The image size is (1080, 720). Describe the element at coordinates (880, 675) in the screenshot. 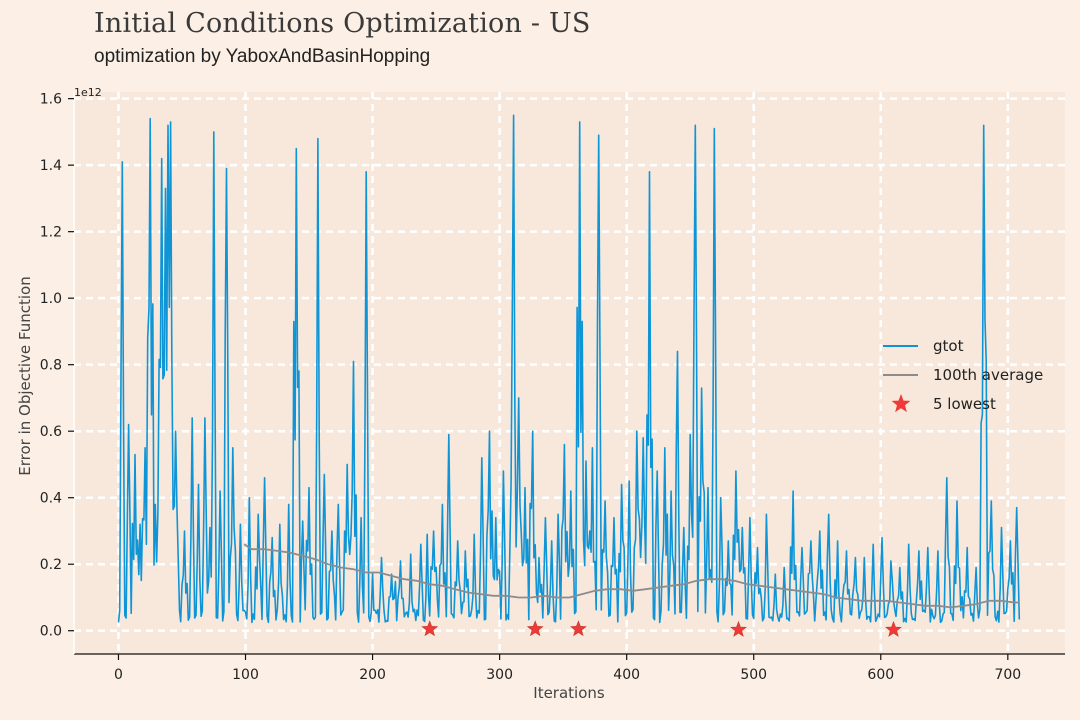

I see `x-tick-label-600: 600` at that location.